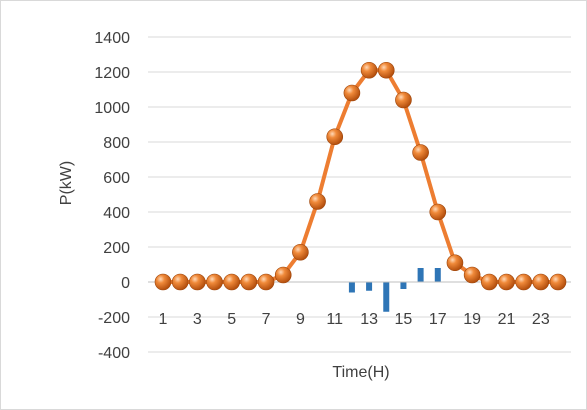 The width and height of the screenshot is (587, 410). I want to click on x-tick-labels: 1 3 5 7 9 11 13 15 17 19 21 23, so click(354, 319).